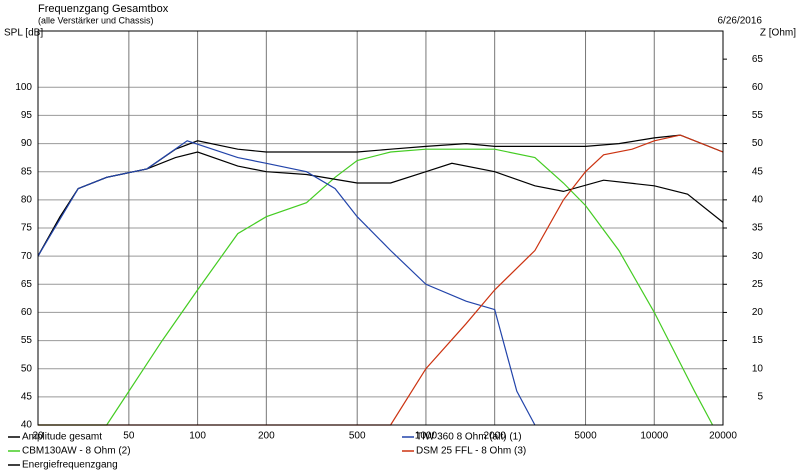  What do you see at coordinates (27, 256) in the screenshot?
I see `y-tick-label: 70` at bounding box center [27, 256].